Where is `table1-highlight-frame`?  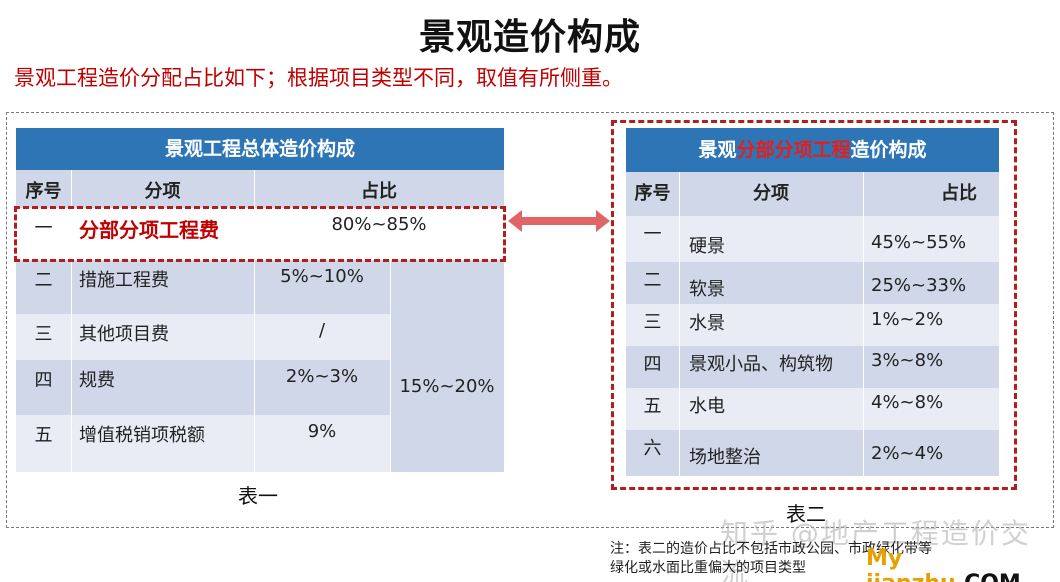
table1-highlight-frame is located at coordinates (260, 234).